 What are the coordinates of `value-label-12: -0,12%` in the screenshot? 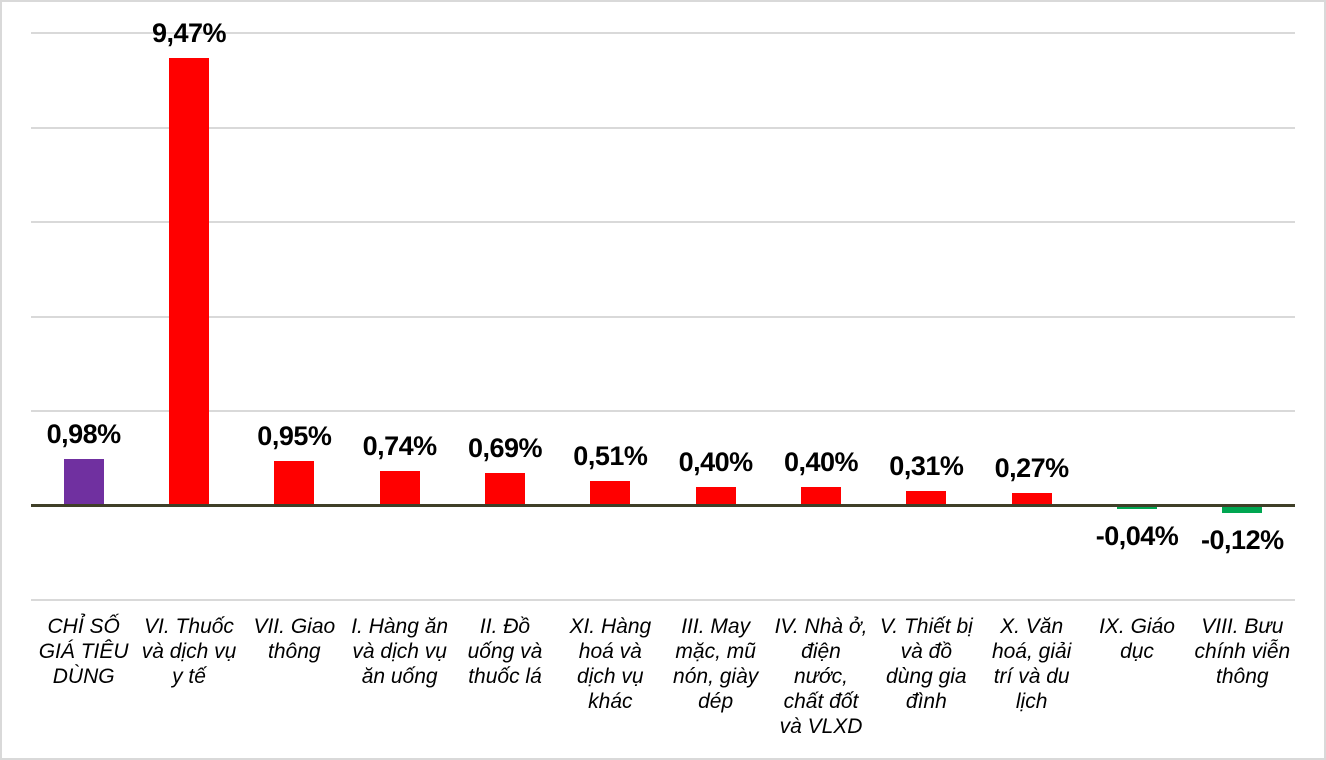 It's located at (1242, 539).